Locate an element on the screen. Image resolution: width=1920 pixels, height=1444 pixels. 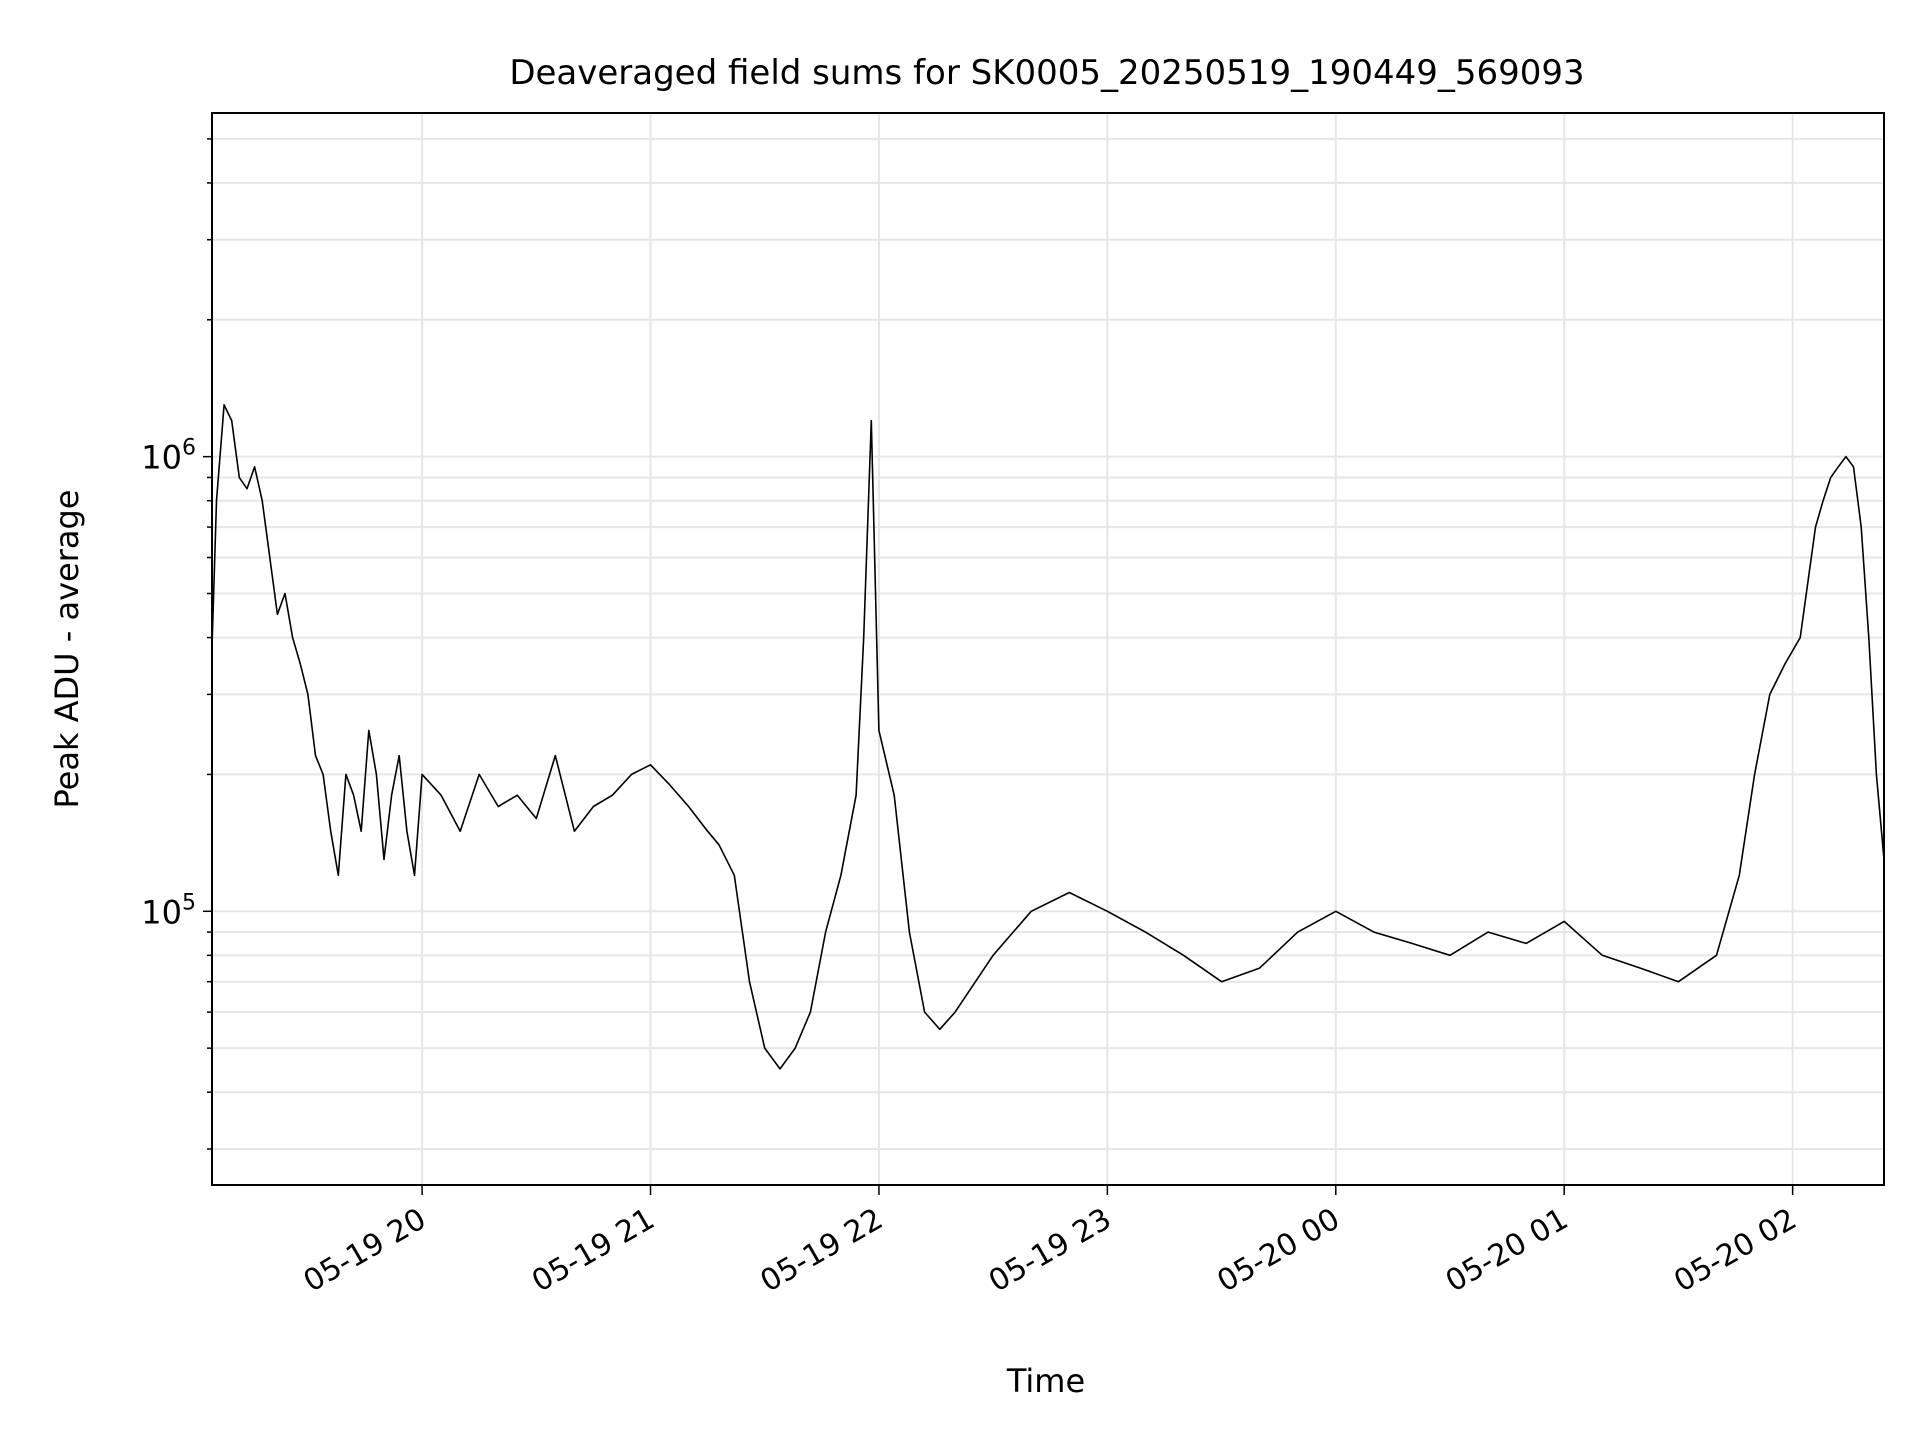
y-tick-label: 10⁵ is located at coordinates (168, 910).